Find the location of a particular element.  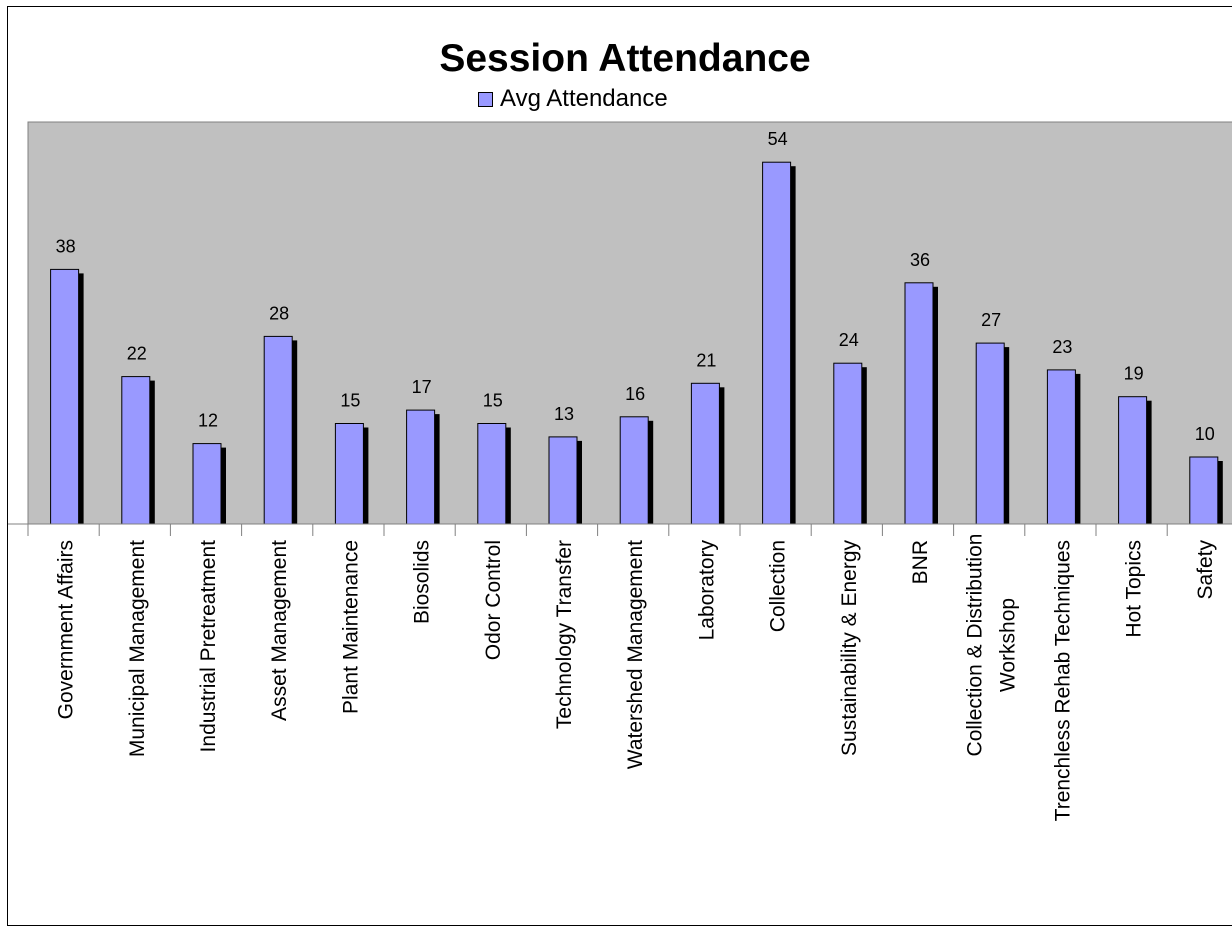

x-tick-label: Municipal Management is located at coordinates (137, 648).